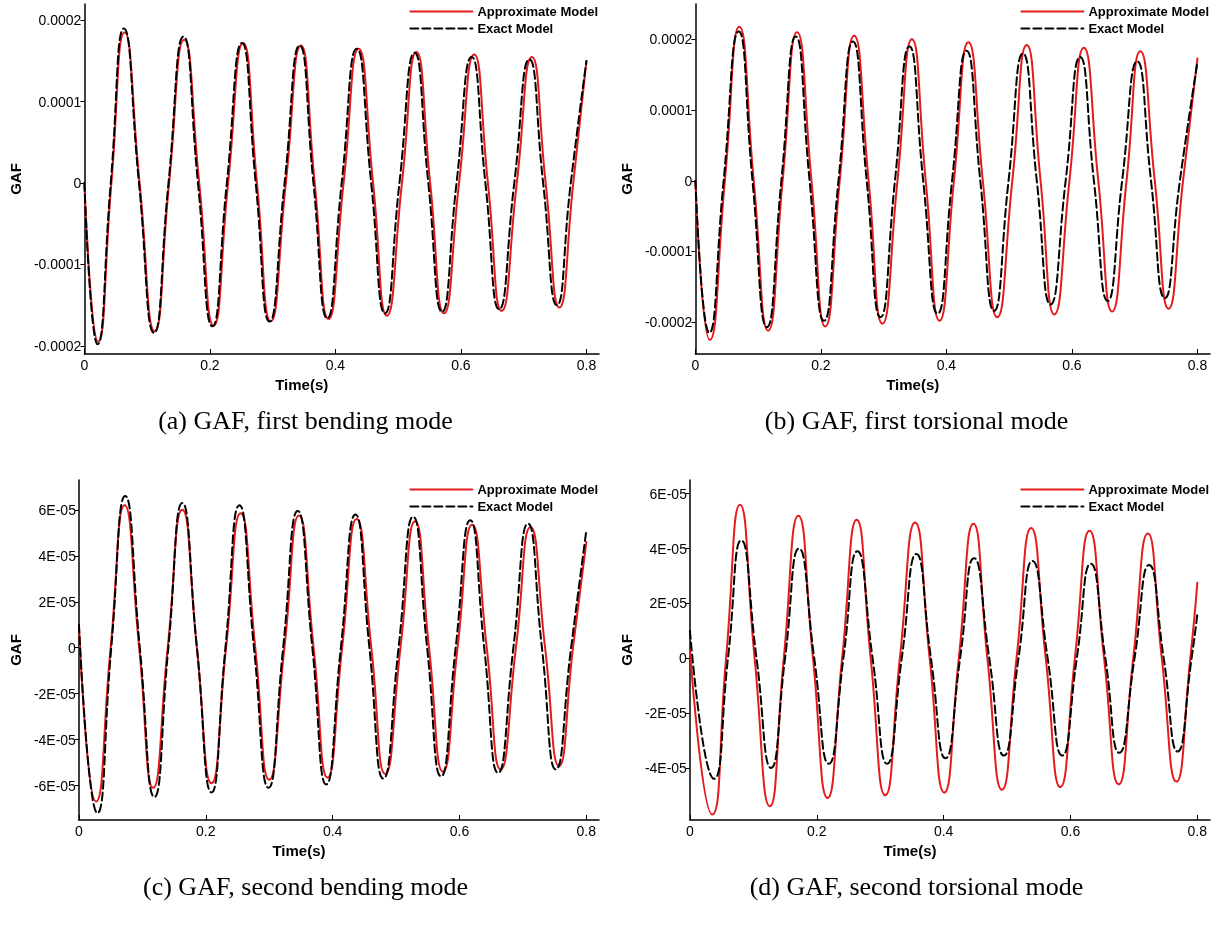 This screenshot has width=1222, height=932. What do you see at coordinates (943, 659) in the screenshot?
I see `line-series` at bounding box center [943, 659].